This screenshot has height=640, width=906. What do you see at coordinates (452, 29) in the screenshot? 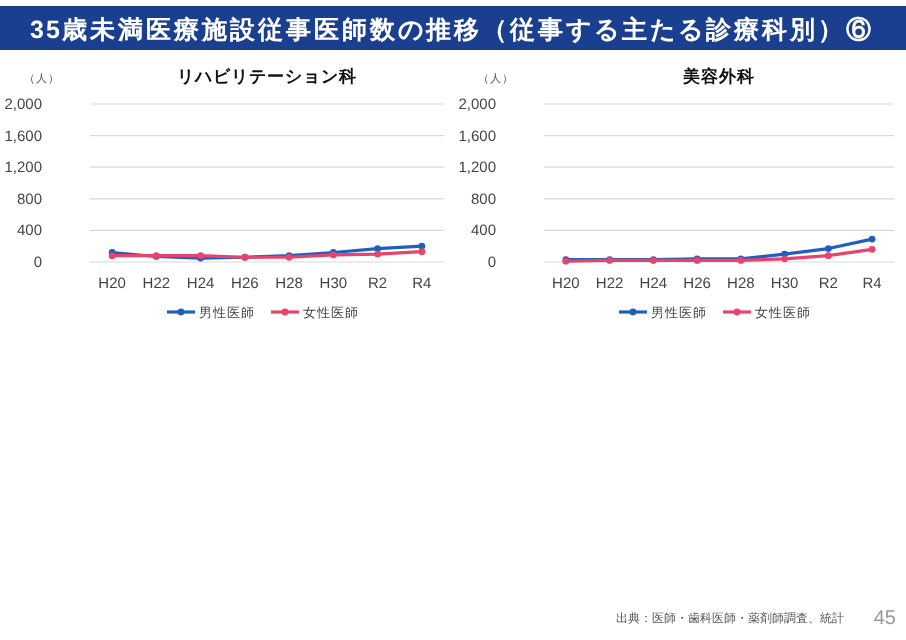
I see `text: 35歳未満医療施設従事医師数の推移（従事する主たる診療科別）⑥` at bounding box center [452, 29].